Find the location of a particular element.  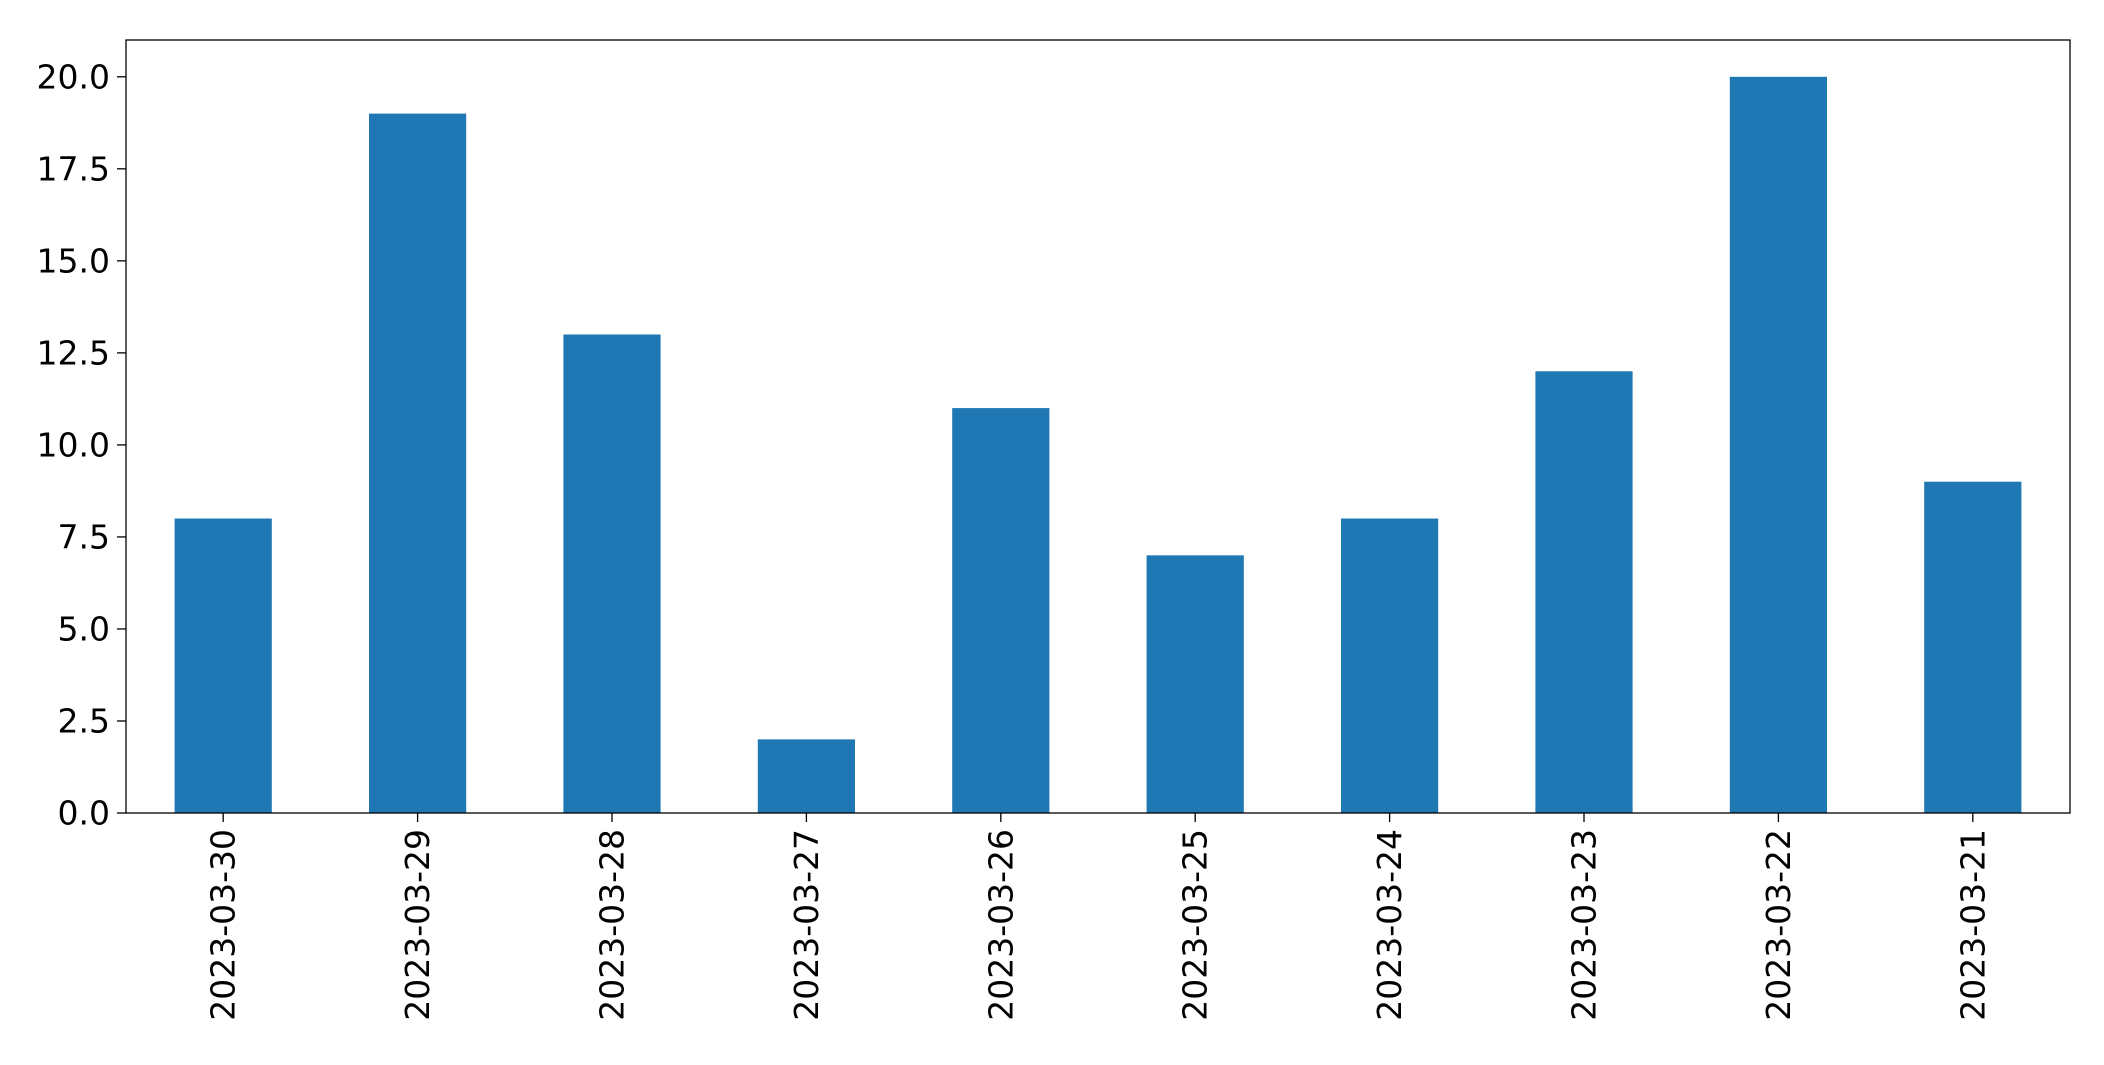

y-tick-label: 20.0 is located at coordinates (73, 76).